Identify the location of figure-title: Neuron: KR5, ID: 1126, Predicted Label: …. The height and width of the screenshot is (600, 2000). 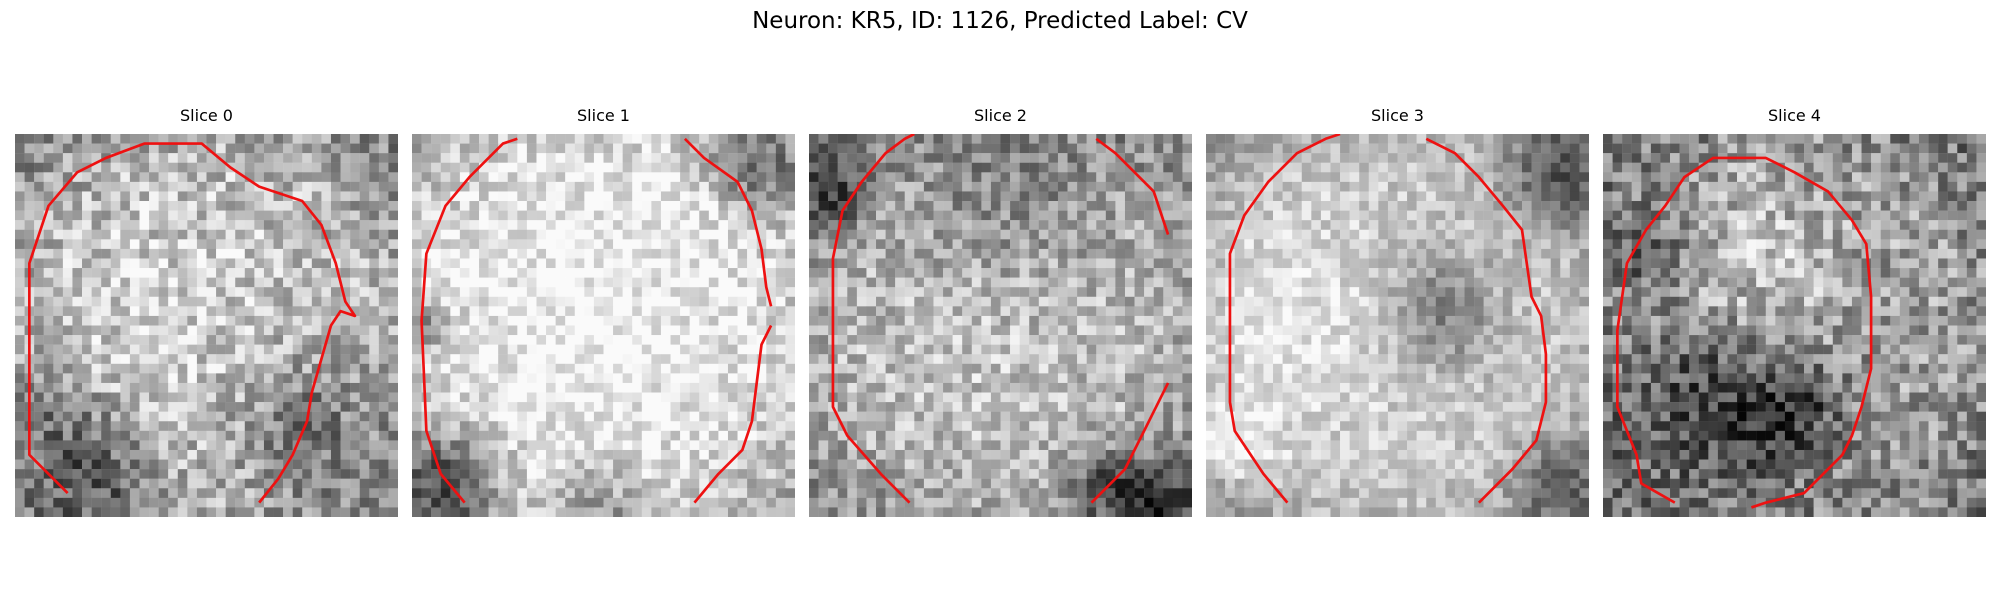
(1000, 21).